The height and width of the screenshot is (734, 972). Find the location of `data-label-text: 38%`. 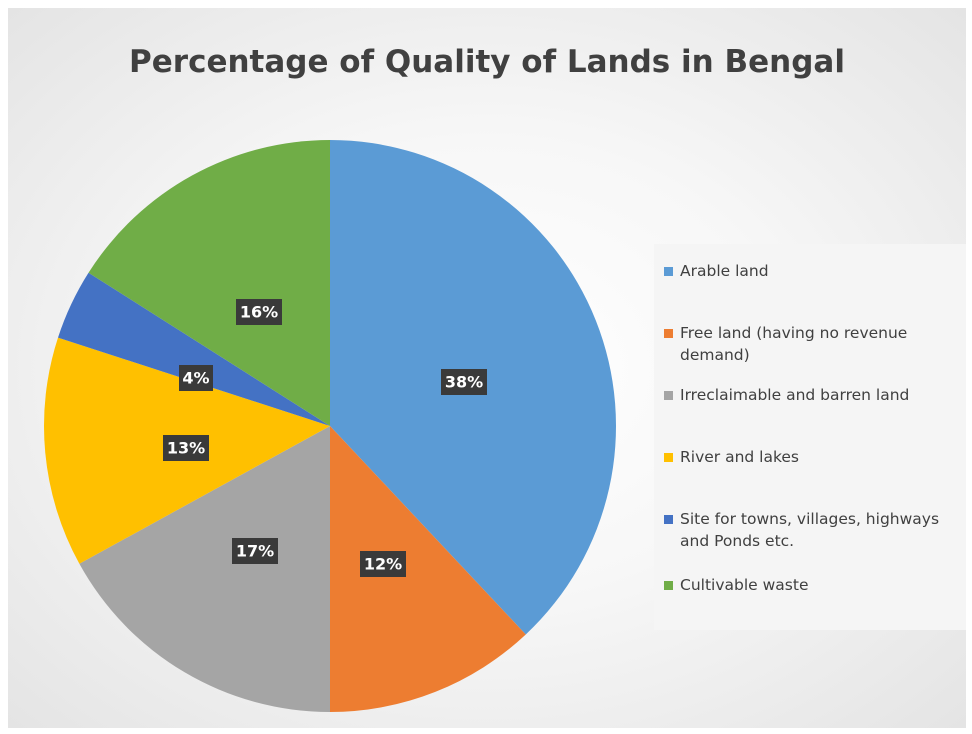

data-label-text: 38% is located at coordinates (464, 382).